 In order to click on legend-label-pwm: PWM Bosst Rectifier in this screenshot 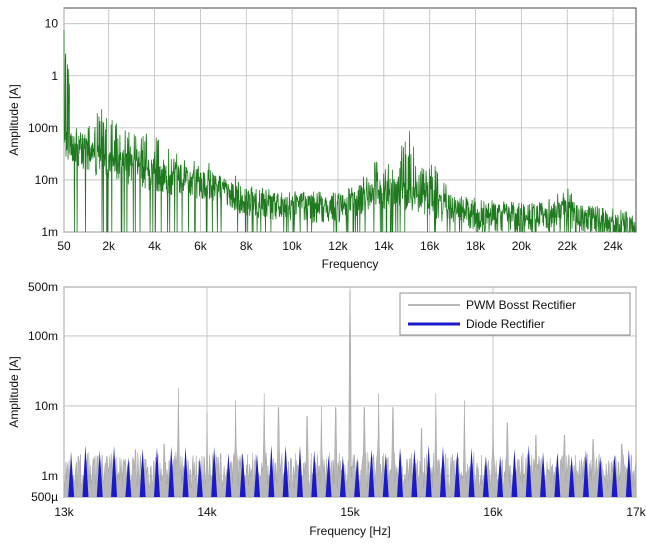, I will do `click(521, 305)`.